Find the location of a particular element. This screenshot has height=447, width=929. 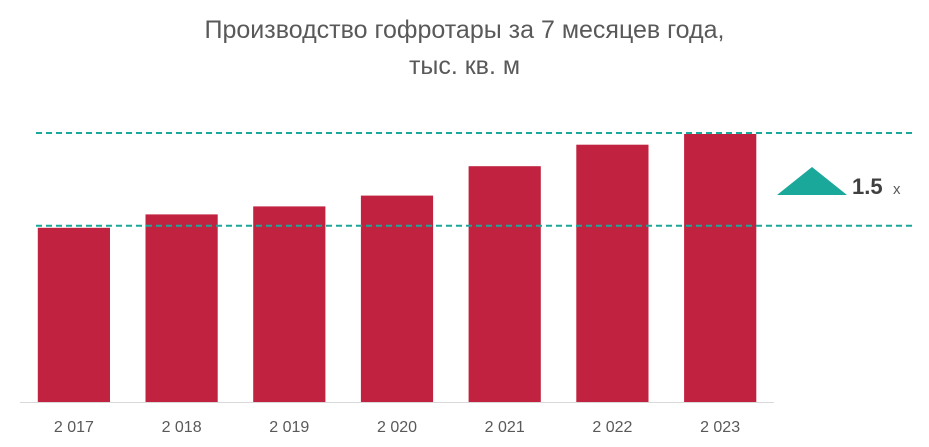

growth-value: 1.5 is located at coordinates (867, 186).